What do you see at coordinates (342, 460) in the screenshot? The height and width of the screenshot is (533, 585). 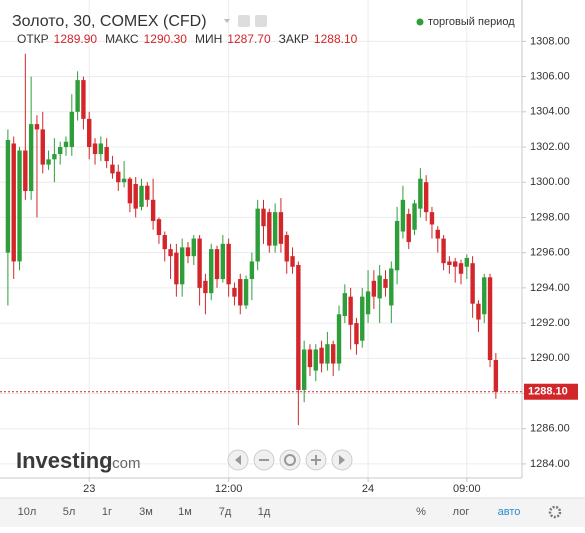 I see `arrow-right` at bounding box center [342, 460].